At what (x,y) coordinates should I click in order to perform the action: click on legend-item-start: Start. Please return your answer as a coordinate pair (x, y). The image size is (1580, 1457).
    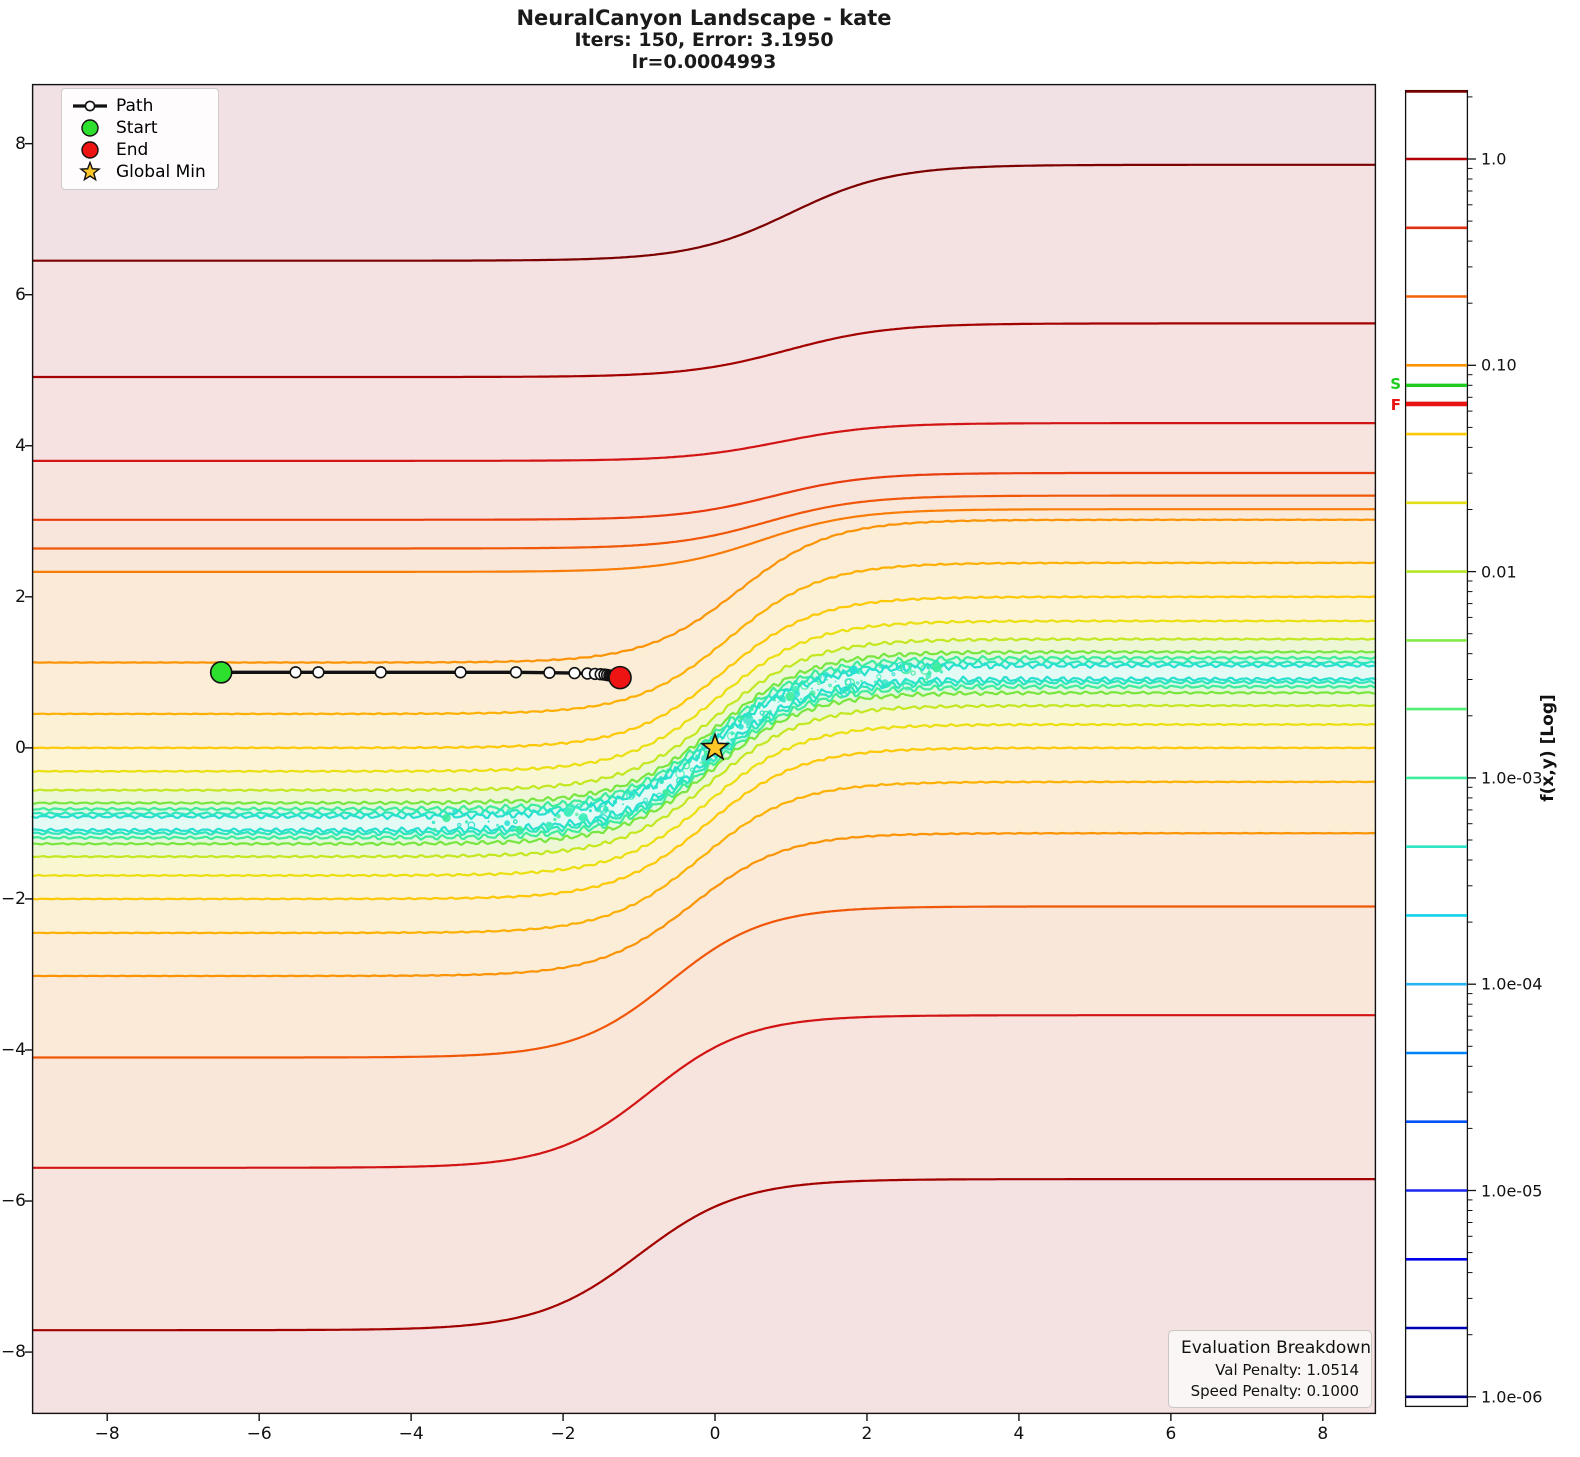
    Looking at the image, I should click on (138, 128).